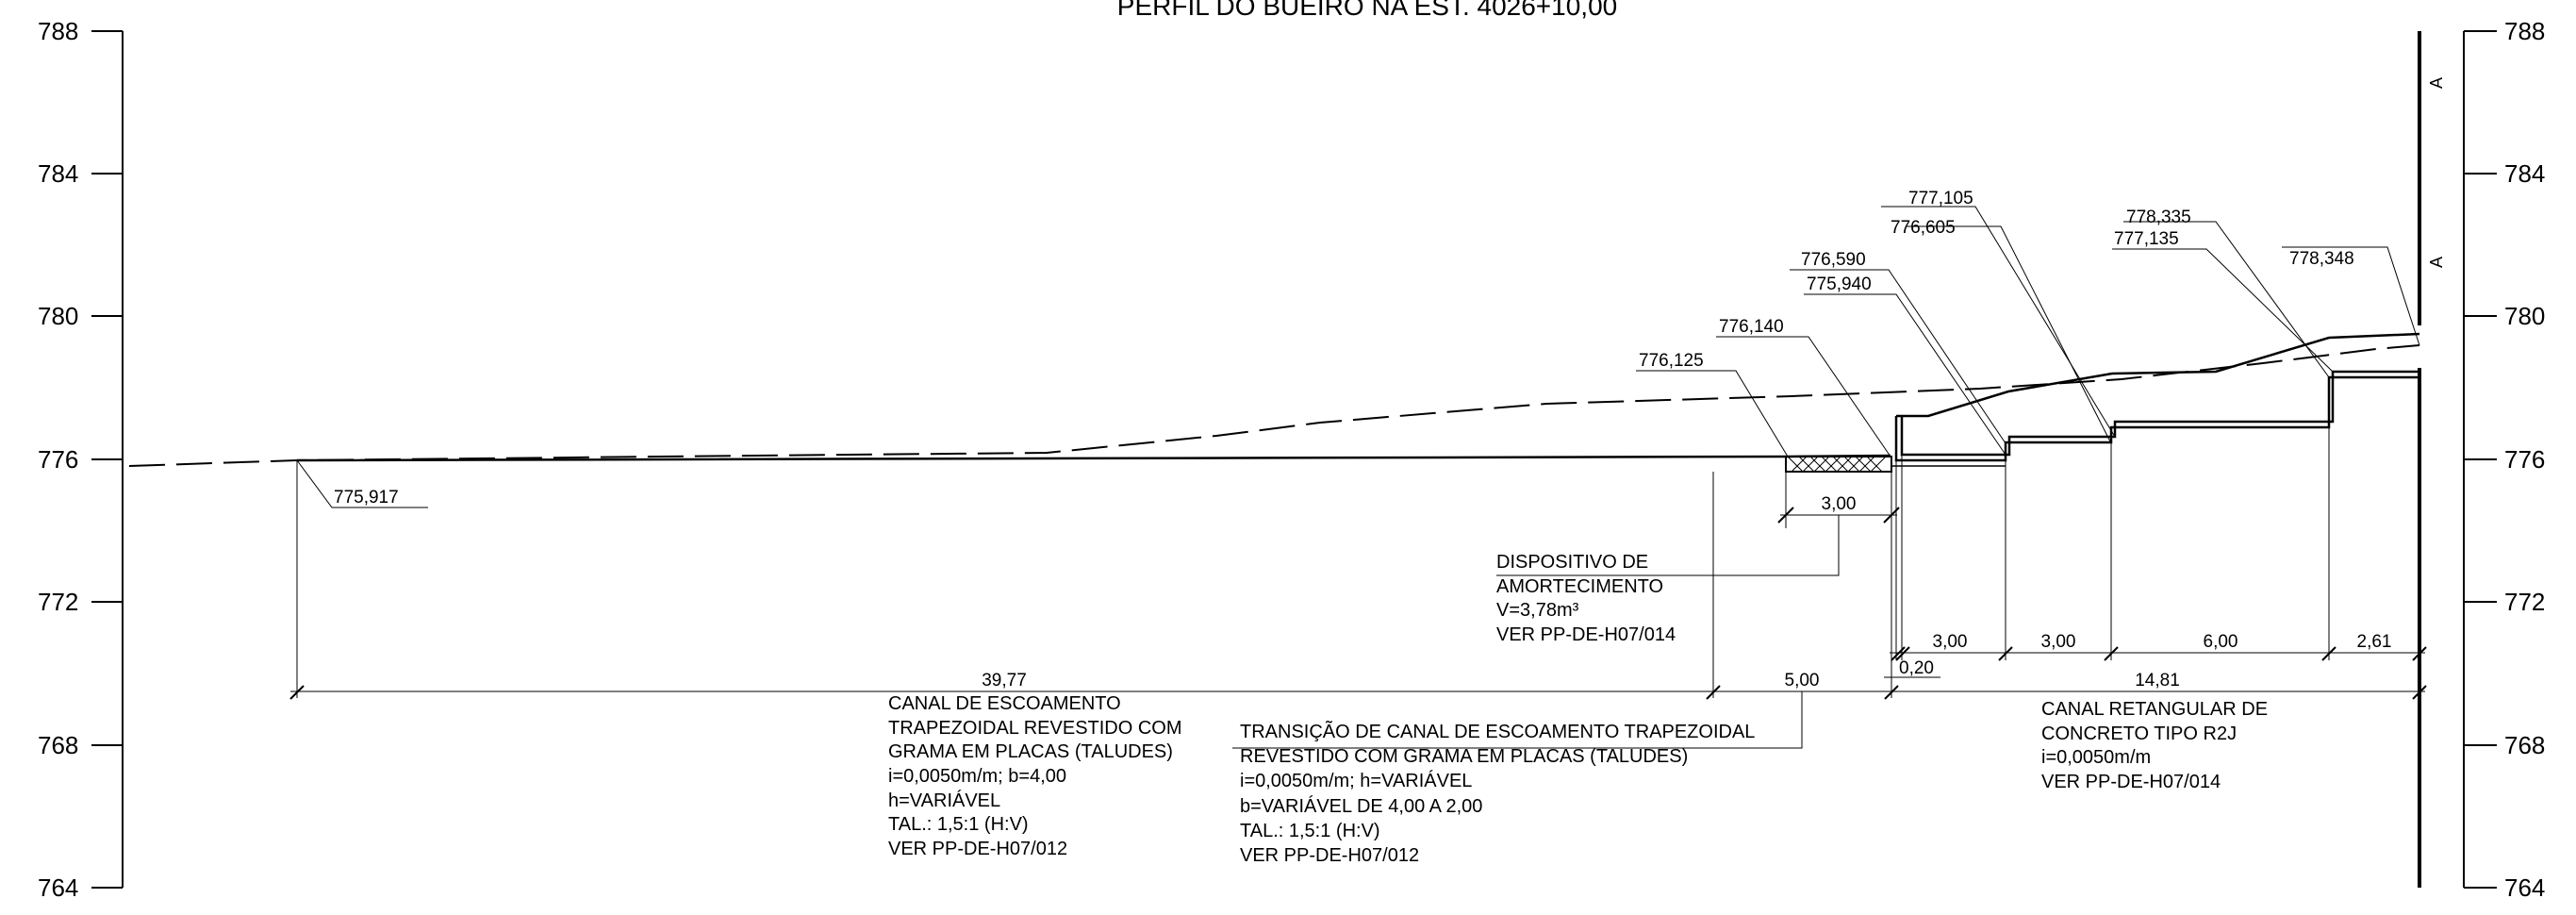 The image size is (2576, 915). I want to click on note-line: REVESTIDO COM GRAMA EM PLACAS (TALUDES), so click(1464, 757).